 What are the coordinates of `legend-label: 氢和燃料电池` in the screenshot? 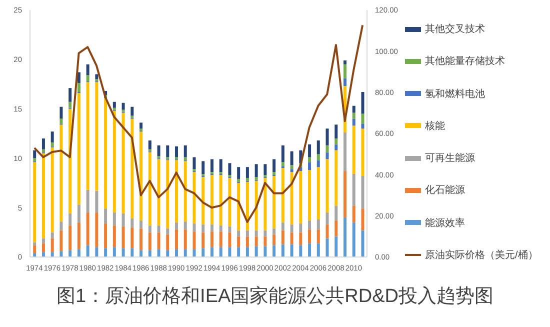 It's located at (455, 94).